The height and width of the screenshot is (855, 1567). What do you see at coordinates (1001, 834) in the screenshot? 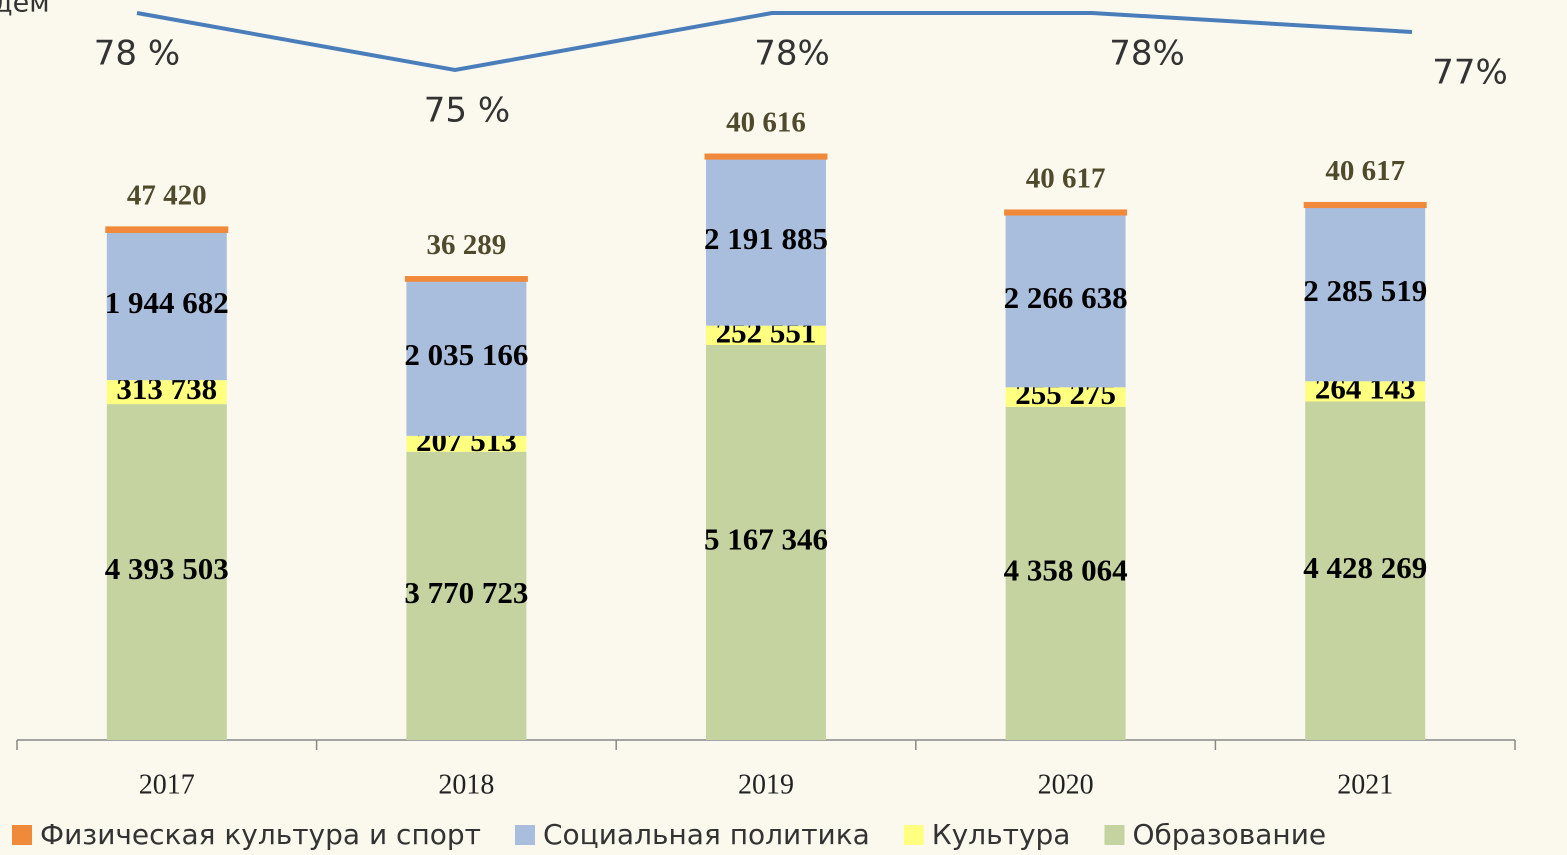
I see `legend-label: Культура` at bounding box center [1001, 834].